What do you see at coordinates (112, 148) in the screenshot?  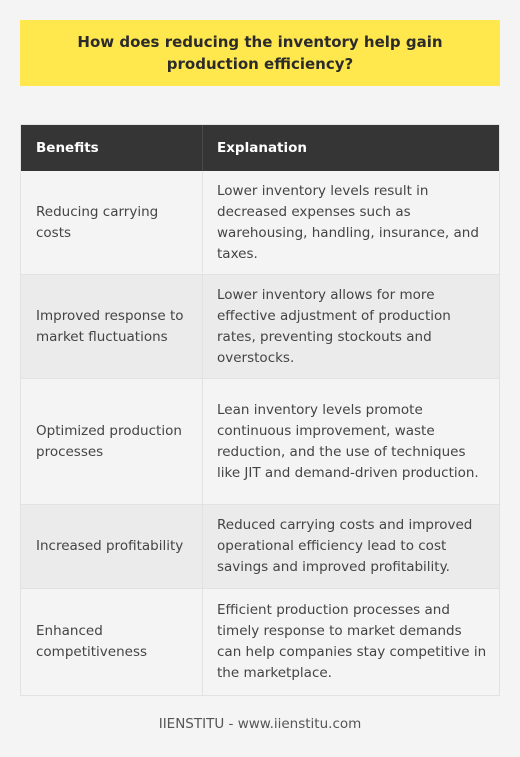 I see `header-benefits: Benefits` at bounding box center [112, 148].